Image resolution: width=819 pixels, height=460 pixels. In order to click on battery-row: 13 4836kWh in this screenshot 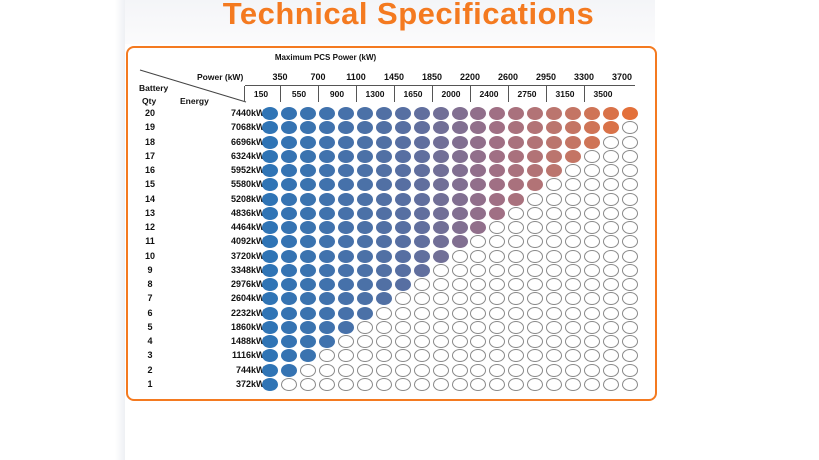, I will do `click(393, 213)`.